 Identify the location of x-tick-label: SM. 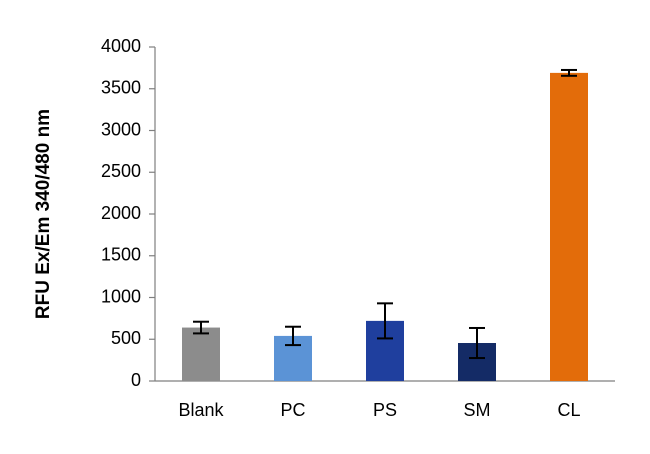
(477, 410).